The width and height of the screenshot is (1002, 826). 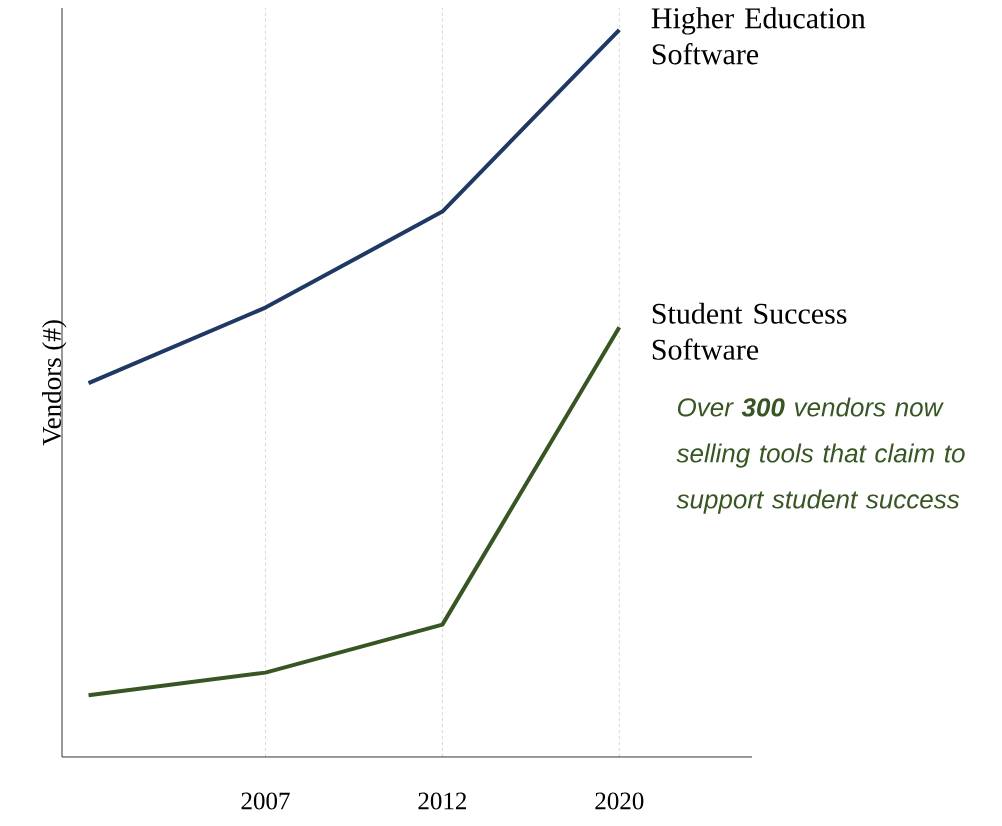 I want to click on annotation: Over 300 vendors now selling tools that claim to support student success, so click(x=820, y=455).